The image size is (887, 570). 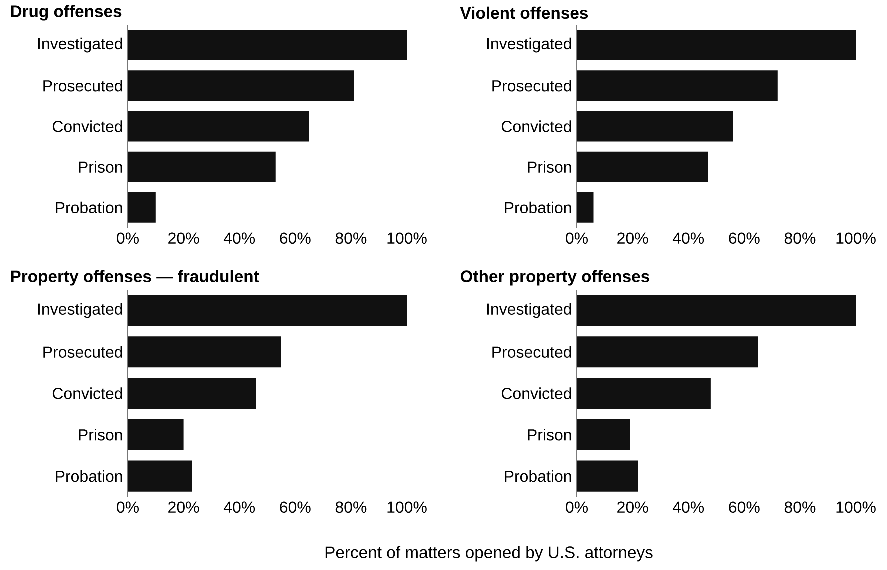 What do you see at coordinates (524, 13) in the screenshot?
I see `chart-title: Violent offenses` at bounding box center [524, 13].